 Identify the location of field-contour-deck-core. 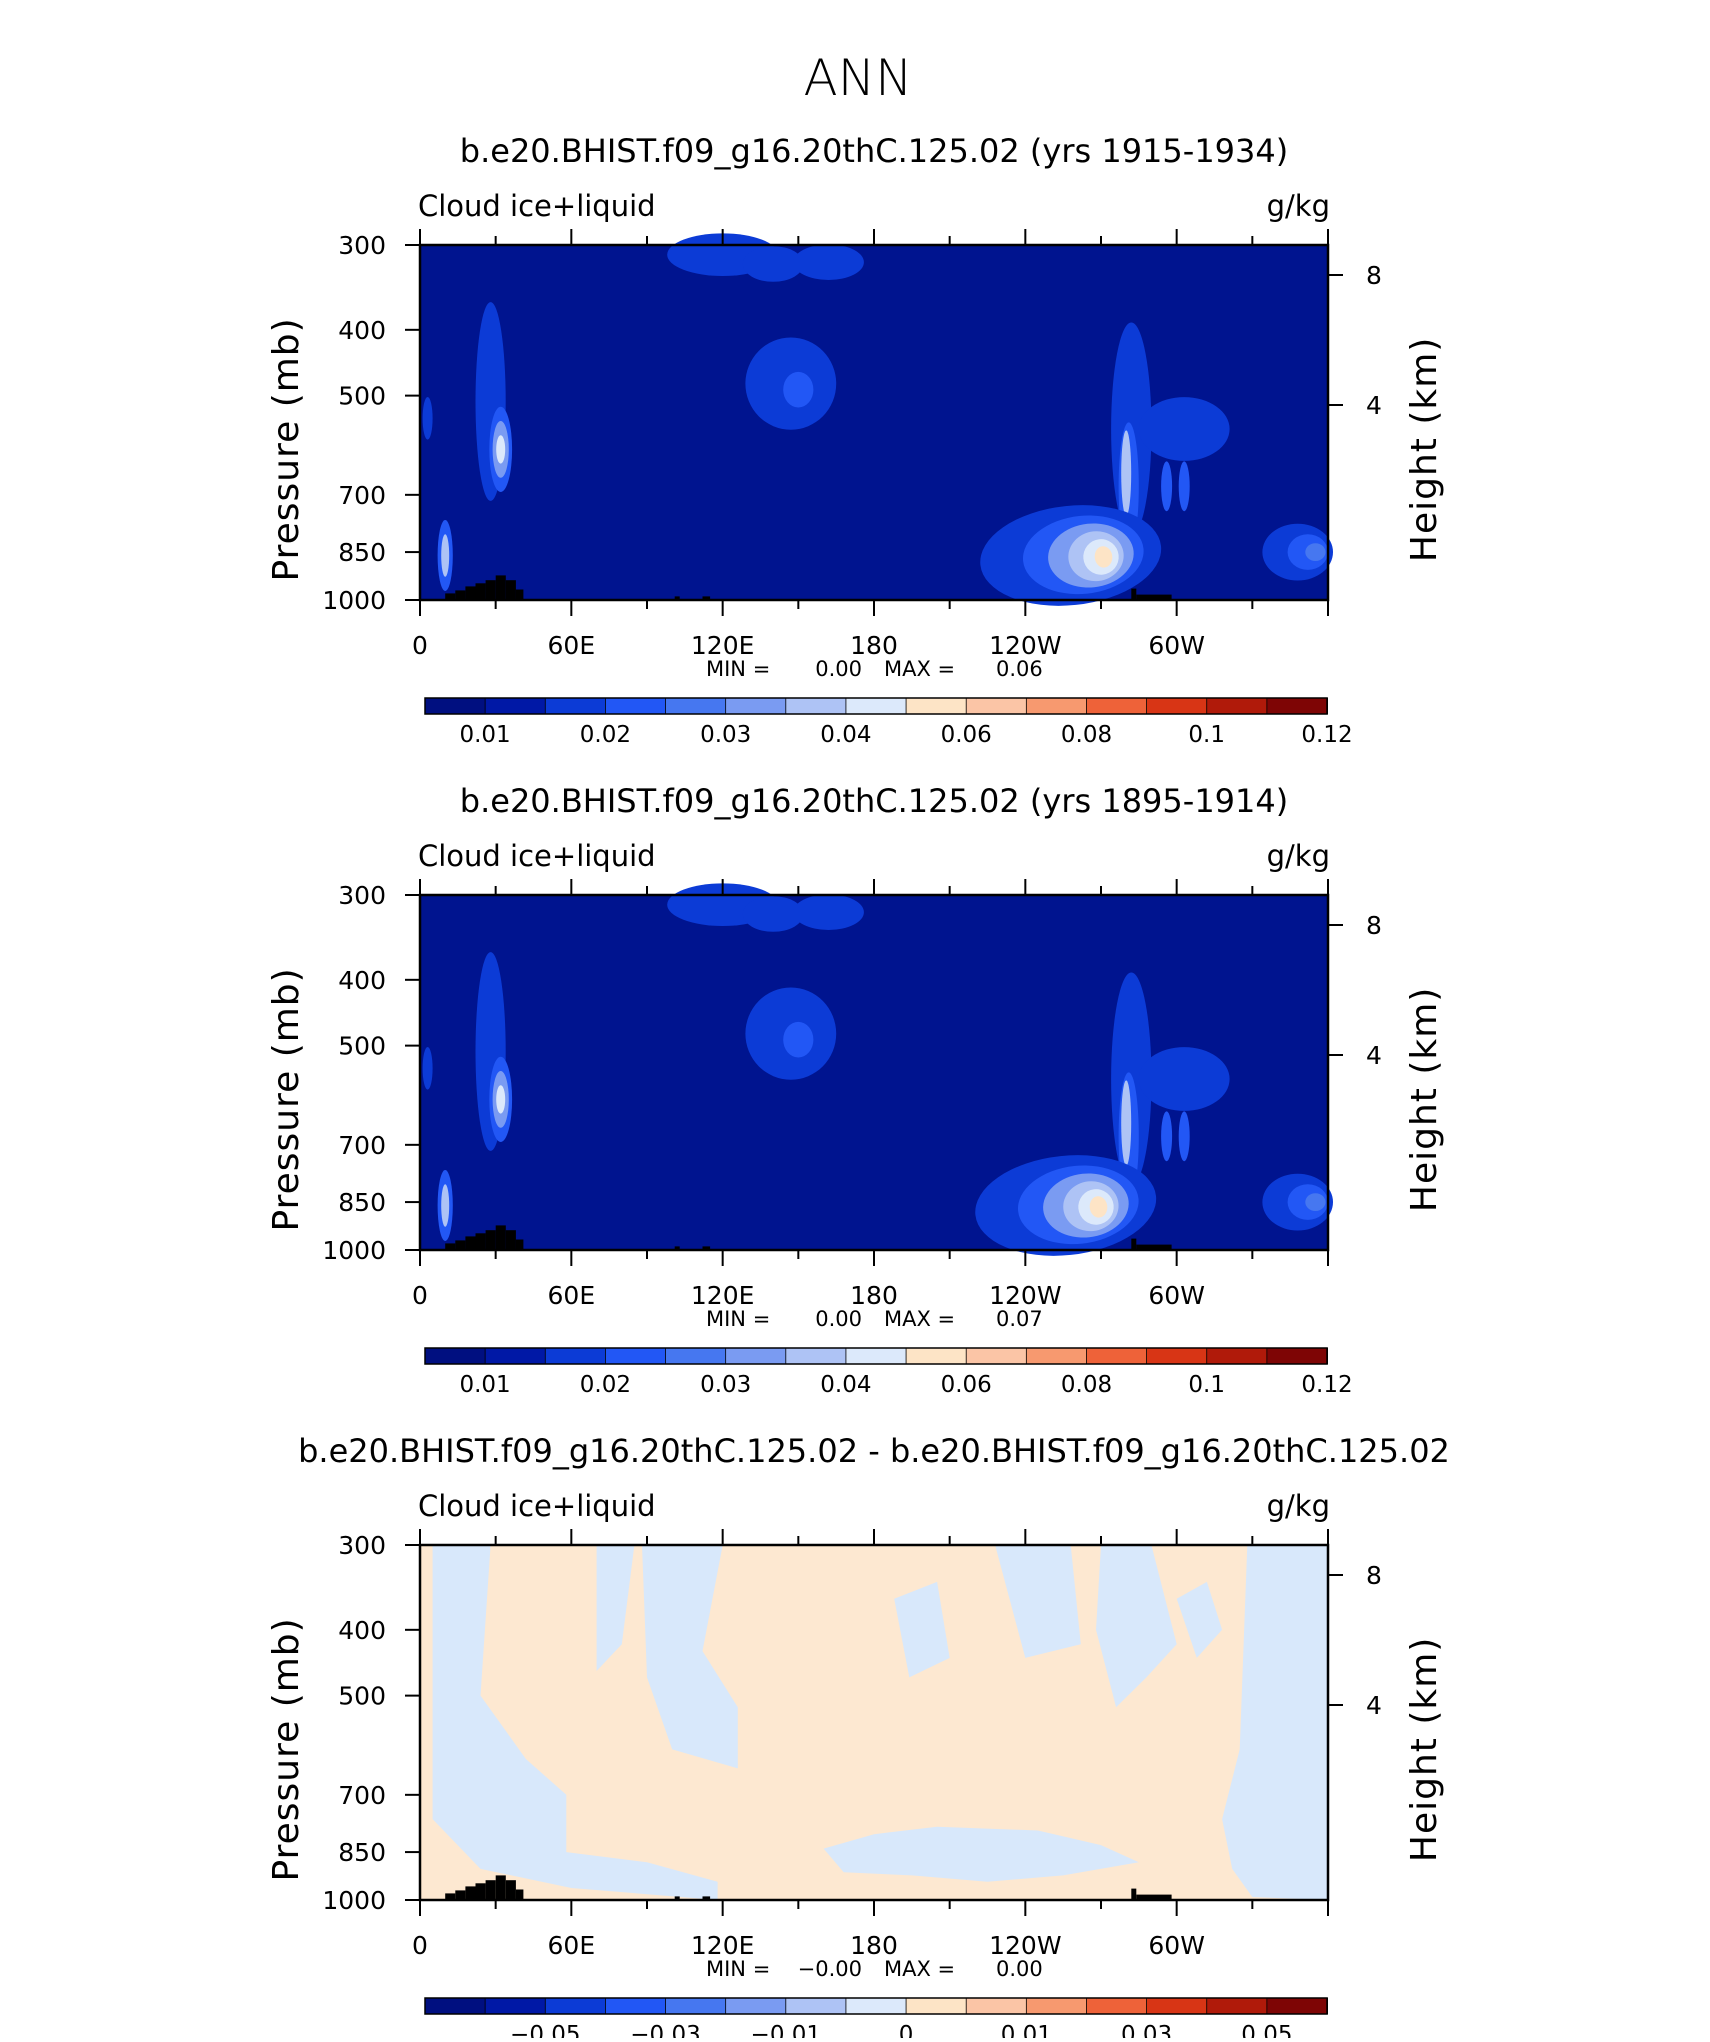
(1098, 1207).